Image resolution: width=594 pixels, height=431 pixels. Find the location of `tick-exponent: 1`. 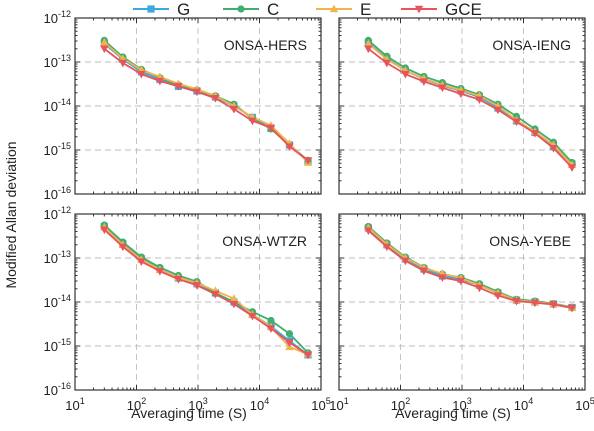

tick-exponent: 1 is located at coordinates (346, 401).